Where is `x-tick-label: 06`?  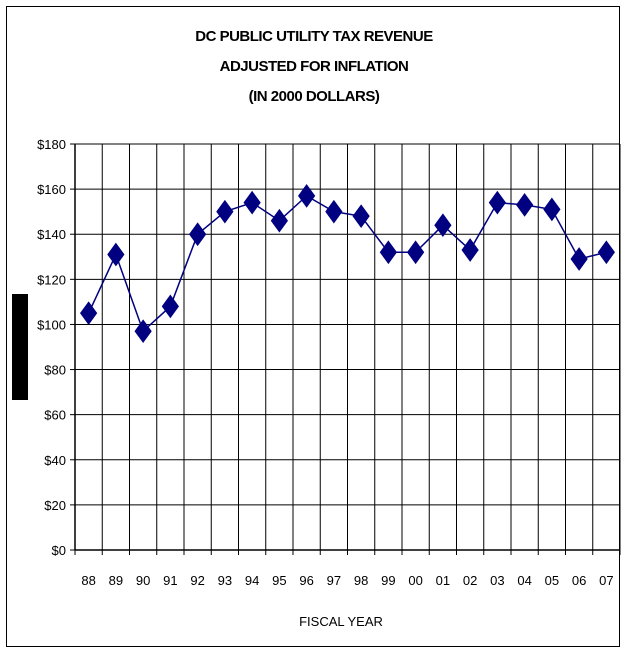 x-tick-label: 06 is located at coordinates (579, 580).